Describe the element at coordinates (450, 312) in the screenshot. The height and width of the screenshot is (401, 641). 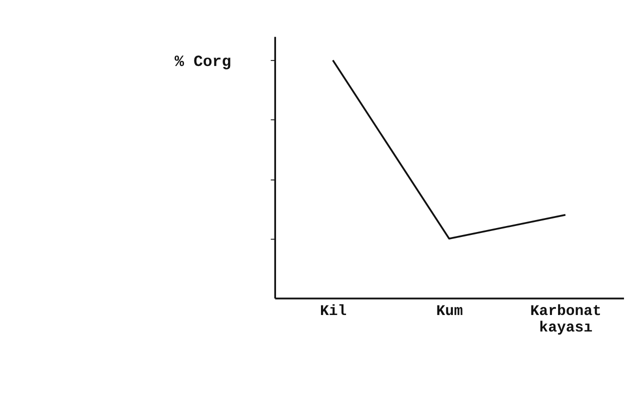
I see `x-tick-label: Kum` at that location.